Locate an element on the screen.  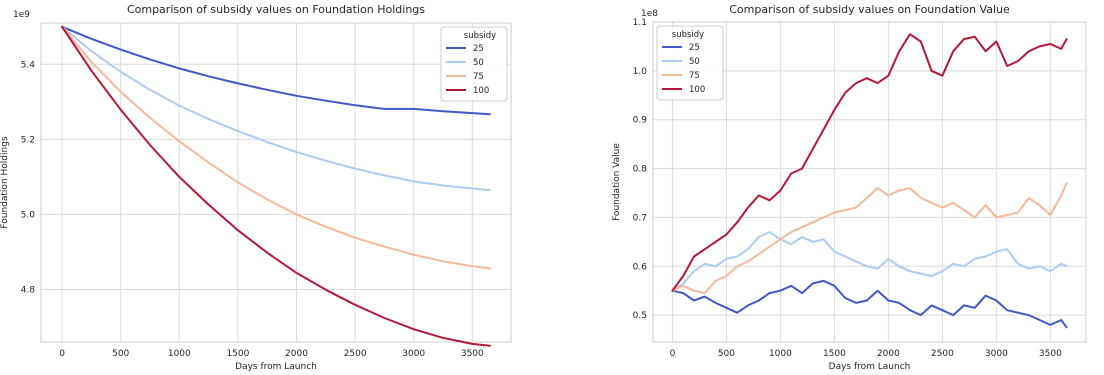
y-tick-label: 0.9 is located at coordinates (640, 121).